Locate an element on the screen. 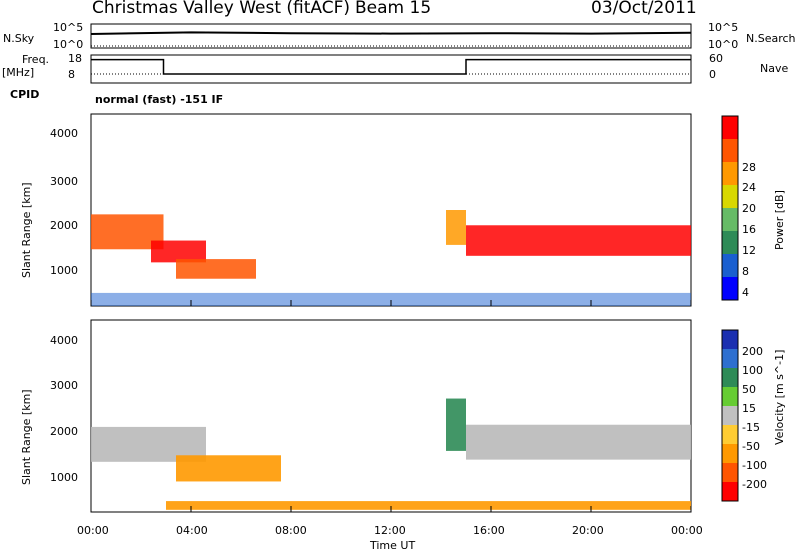 This screenshot has width=800, height=554. power-cb-tick: 16 is located at coordinates (749, 229).